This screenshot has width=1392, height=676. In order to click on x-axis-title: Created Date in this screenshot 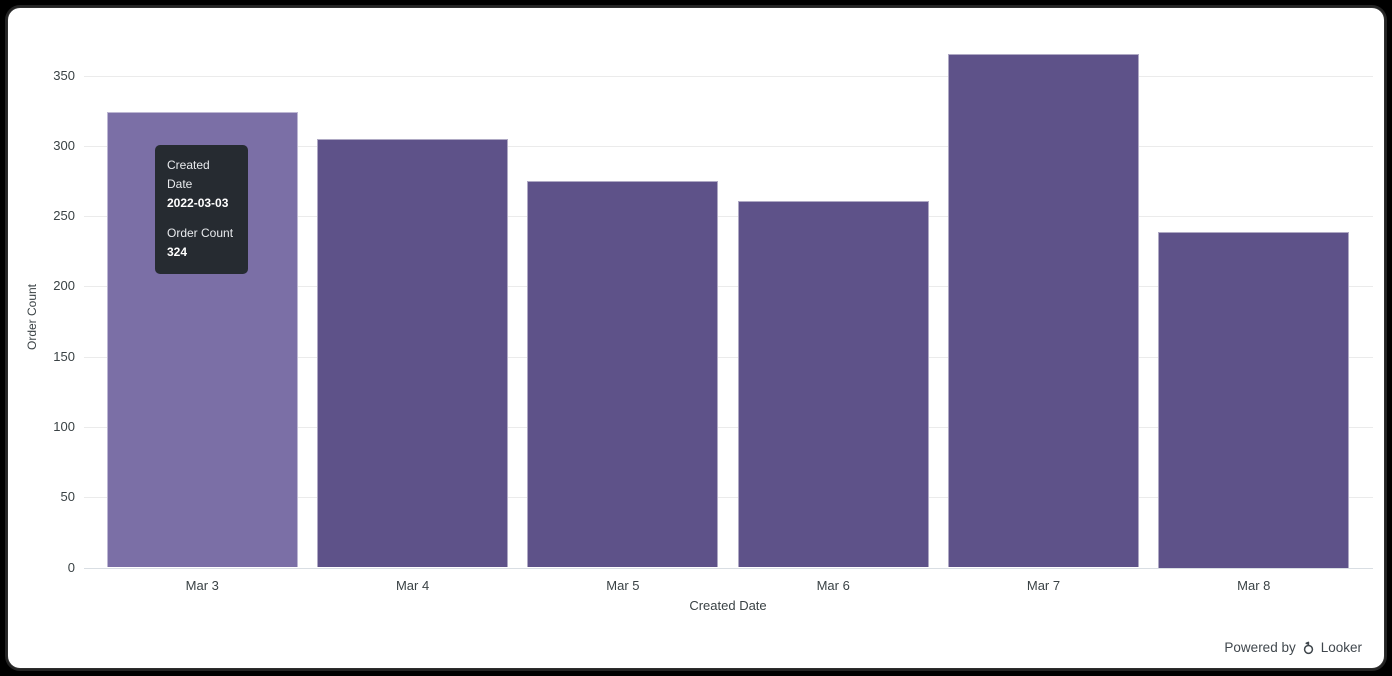, I will do `click(728, 605)`.